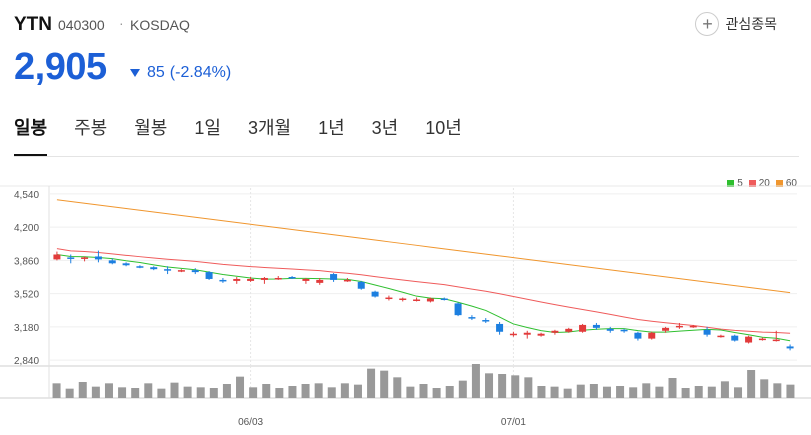 The width and height of the screenshot is (811, 435). I want to click on price-change: 85 (-2.84%), so click(180, 73).